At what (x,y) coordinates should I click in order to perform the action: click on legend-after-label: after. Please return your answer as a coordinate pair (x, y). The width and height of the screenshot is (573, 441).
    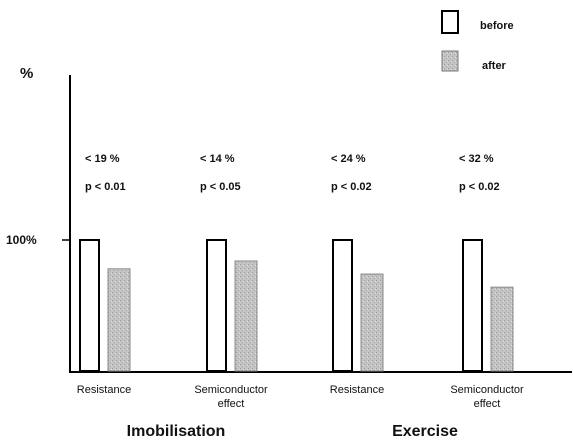
    Looking at the image, I should click on (494, 66).